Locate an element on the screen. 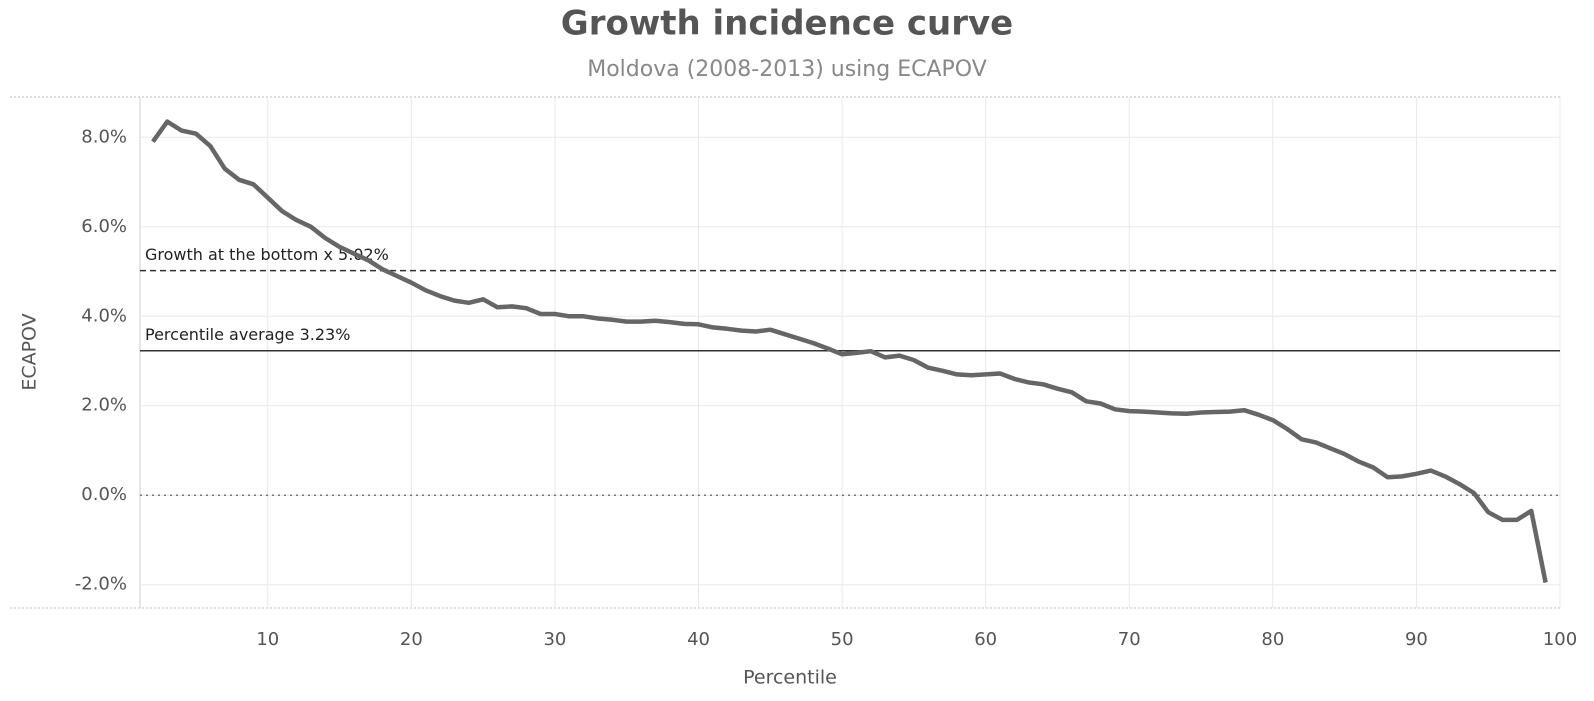 The height and width of the screenshot is (701, 1594). y-tick-label: 4.0% is located at coordinates (104, 315).